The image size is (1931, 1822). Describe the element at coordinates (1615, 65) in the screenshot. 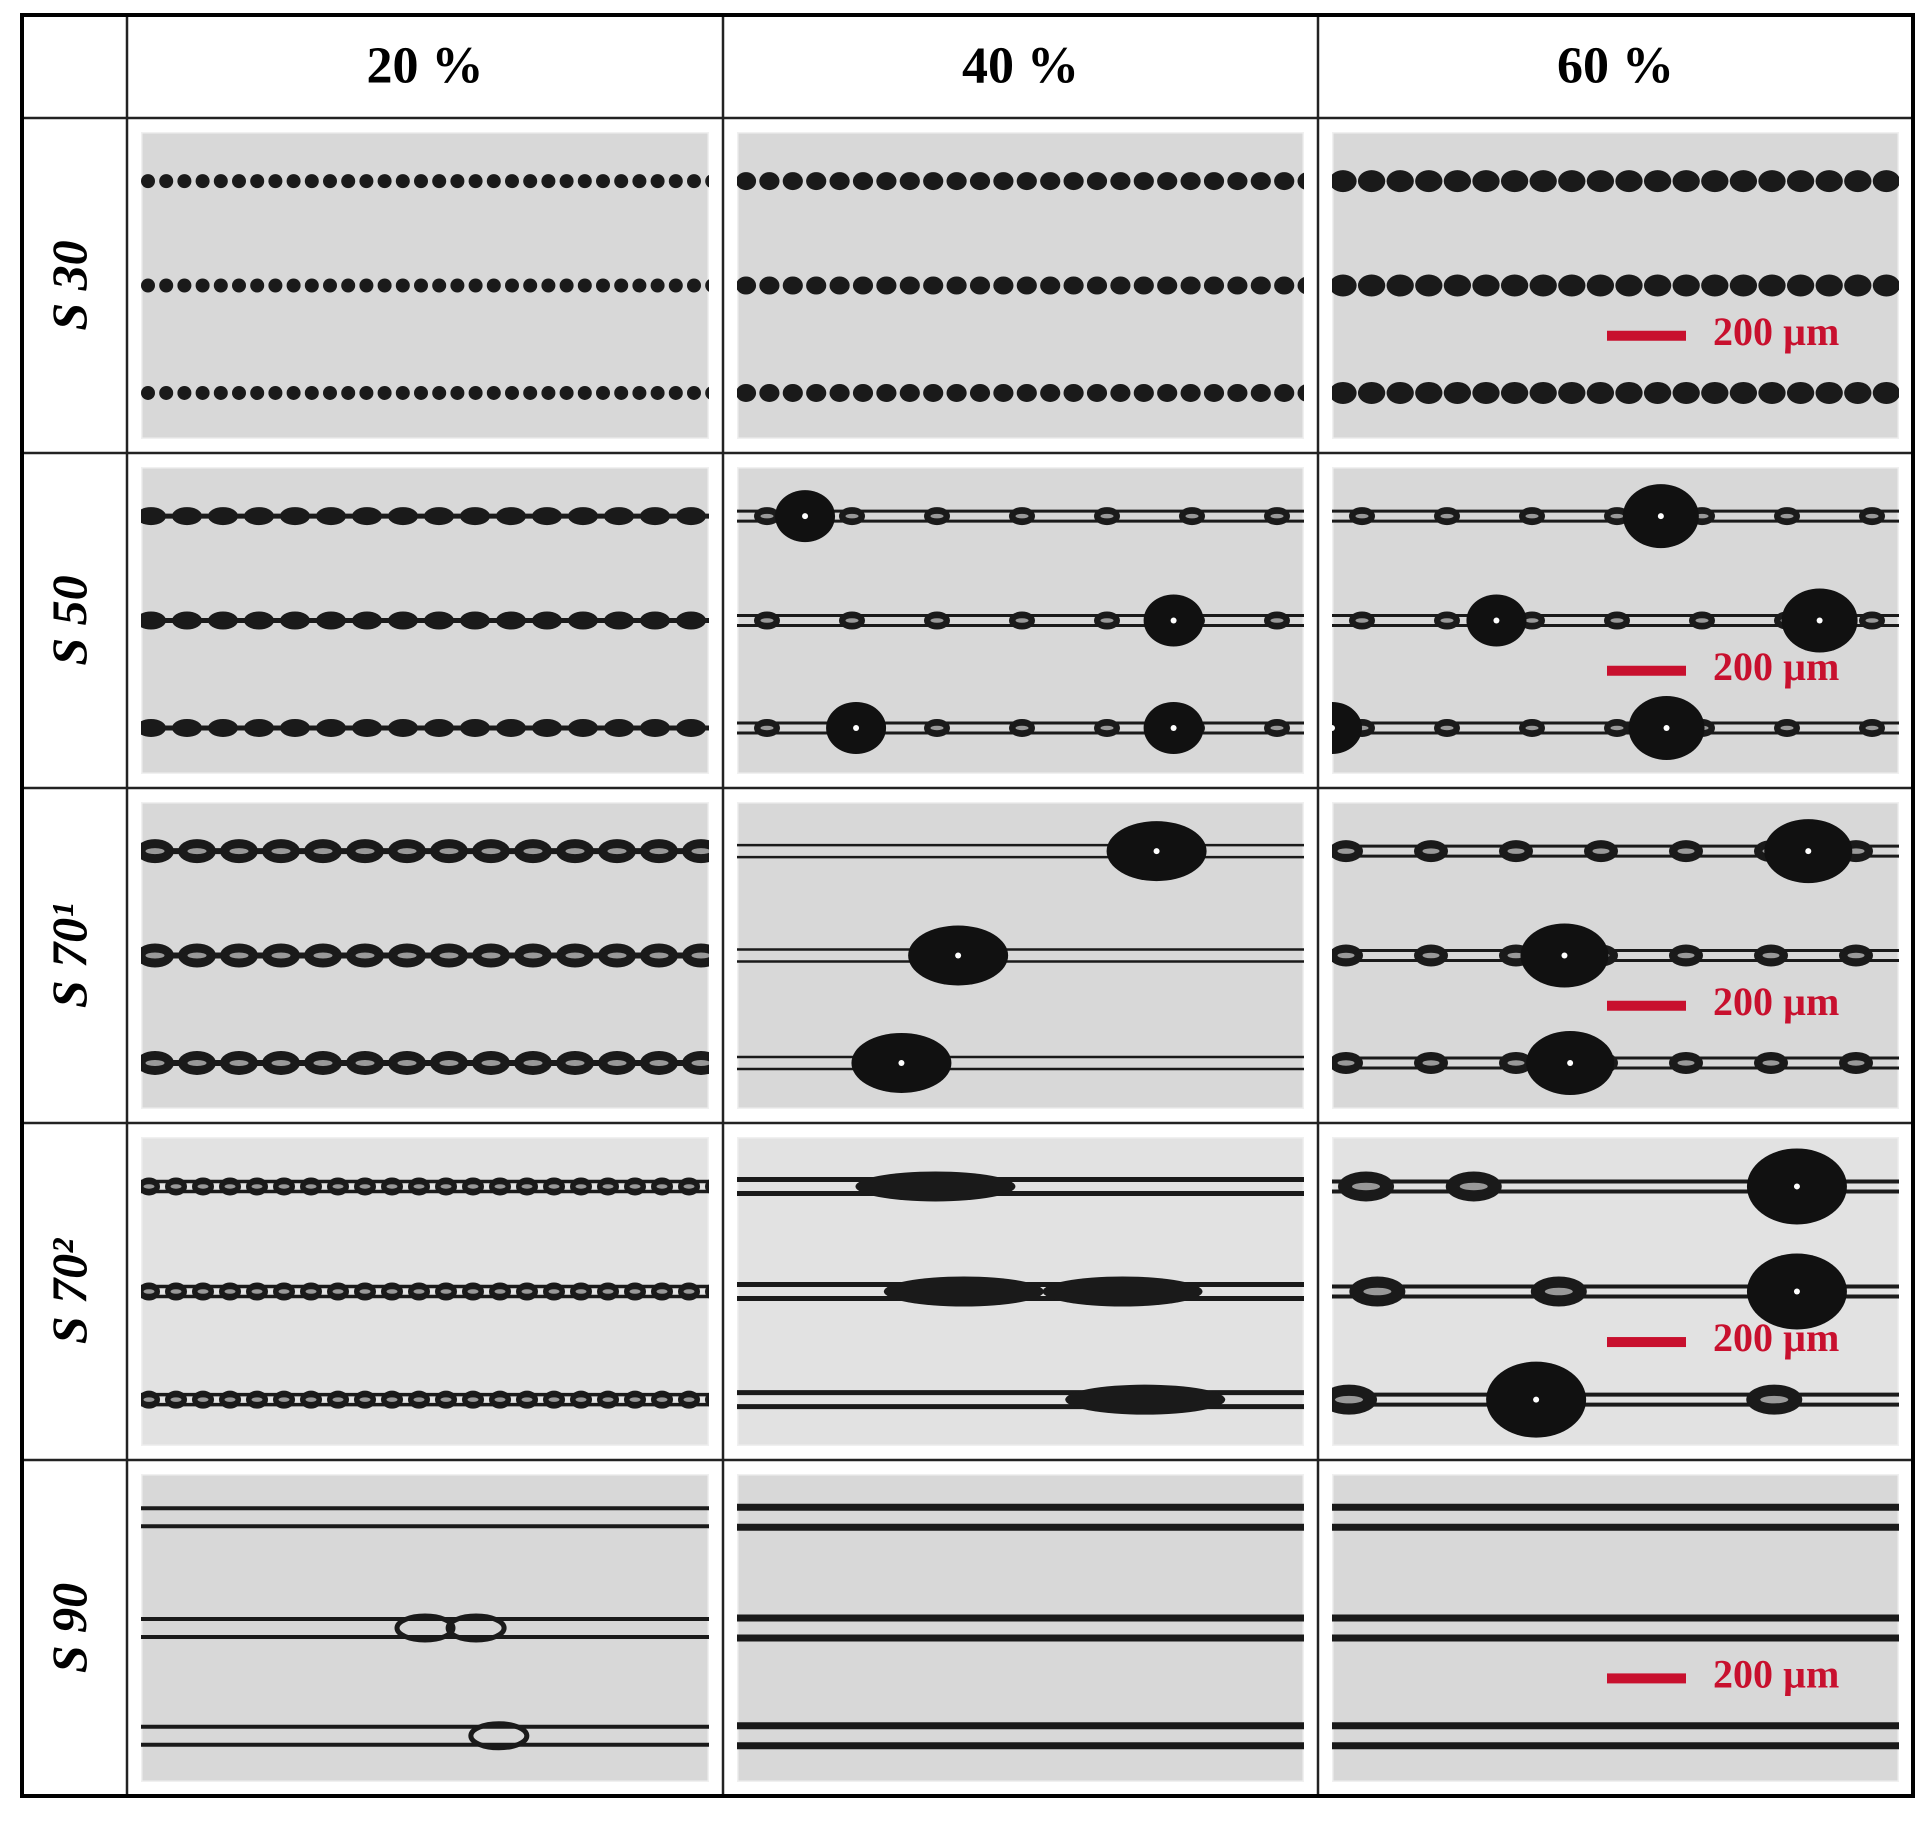

I see `column-header: 60 %` at that location.